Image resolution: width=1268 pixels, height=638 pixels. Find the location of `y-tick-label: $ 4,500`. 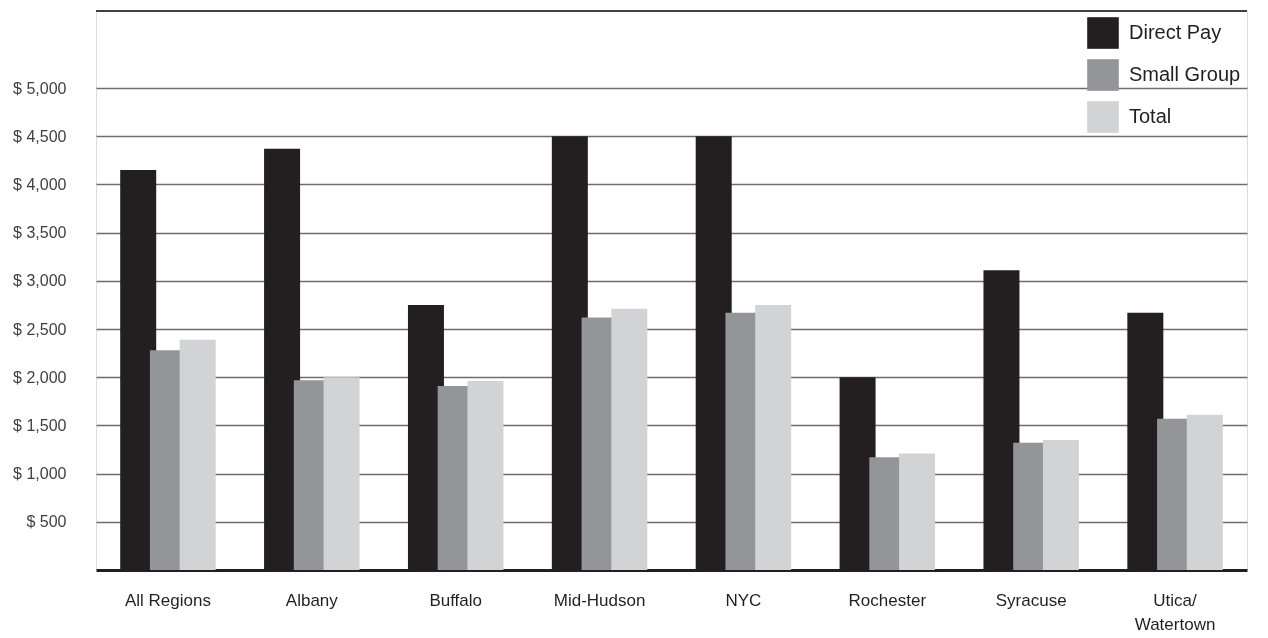

y-tick-label: $ 4,500 is located at coordinates (40, 136).